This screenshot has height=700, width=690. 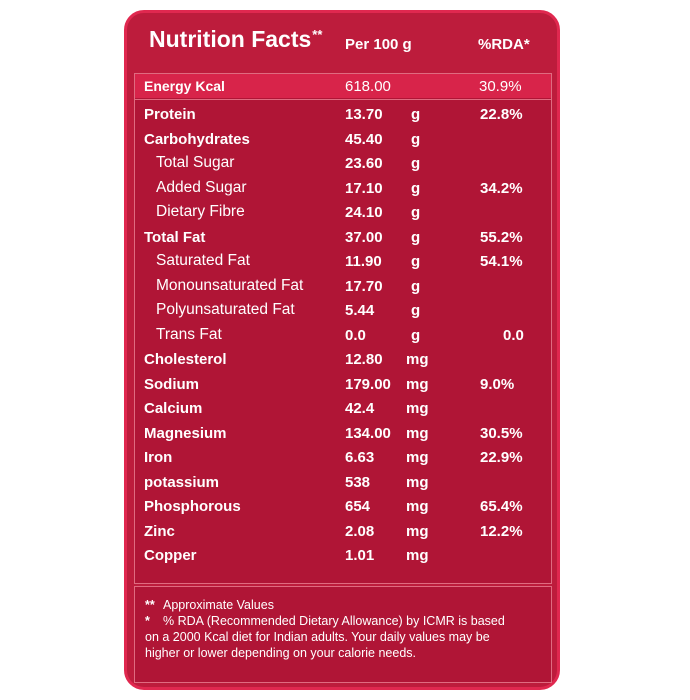 What do you see at coordinates (197, 139) in the screenshot?
I see `nutrient-label-carbohydrates: Carbohydrates` at bounding box center [197, 139].